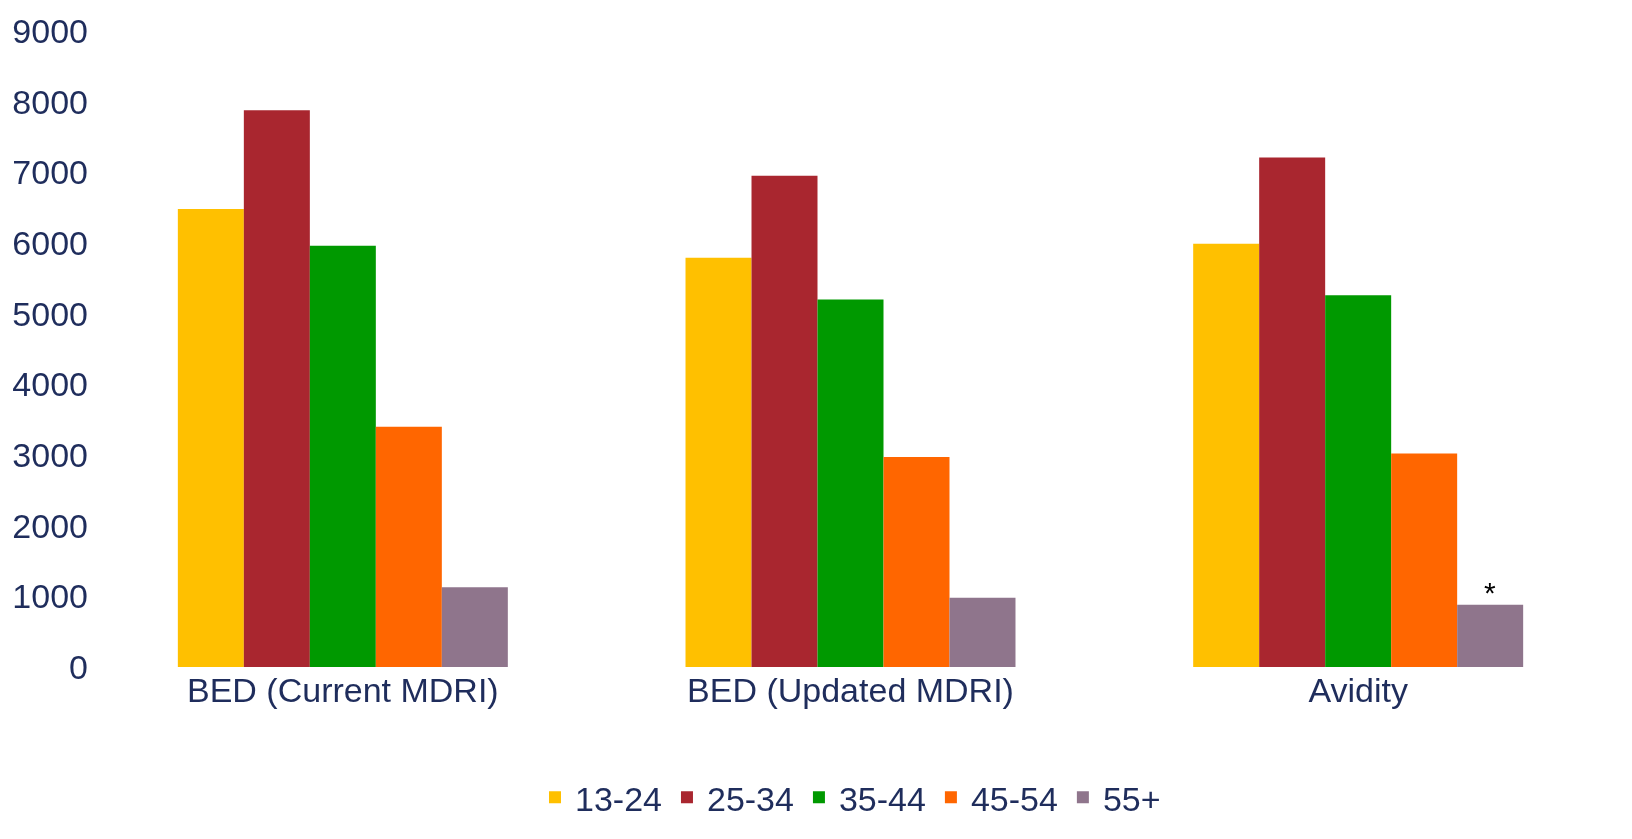 This screenshot has height=839, width=1632. I want to click on y-tick-label: 4000, so click(50, 384).